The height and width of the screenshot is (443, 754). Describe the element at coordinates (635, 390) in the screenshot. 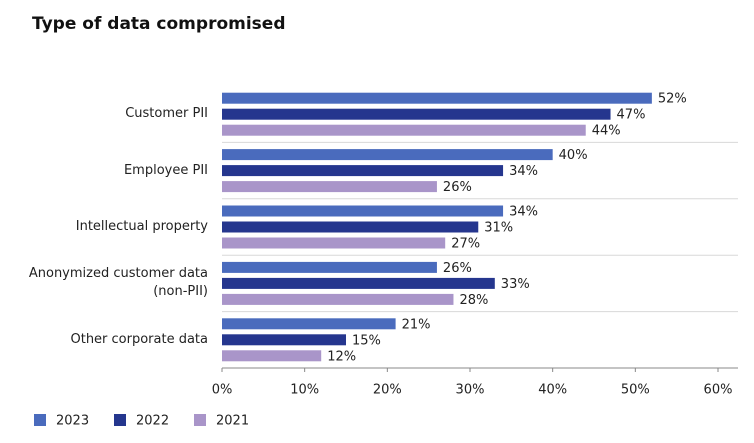

I see `x-tick-label: 50%` at that location.